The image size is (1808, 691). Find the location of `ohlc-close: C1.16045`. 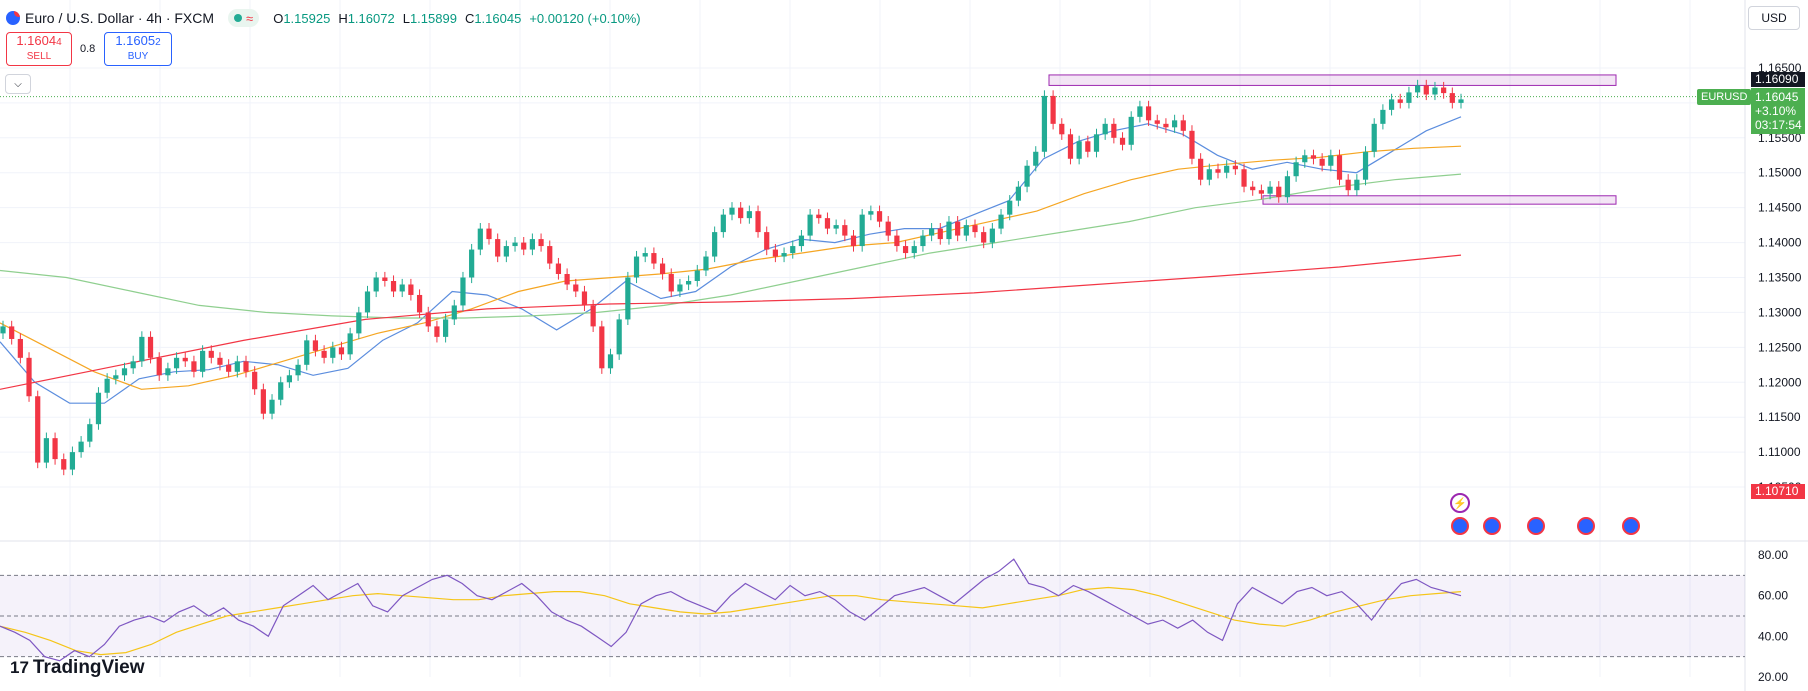

ohlc-close: C1.16045 is located at coordinates (493, 18).